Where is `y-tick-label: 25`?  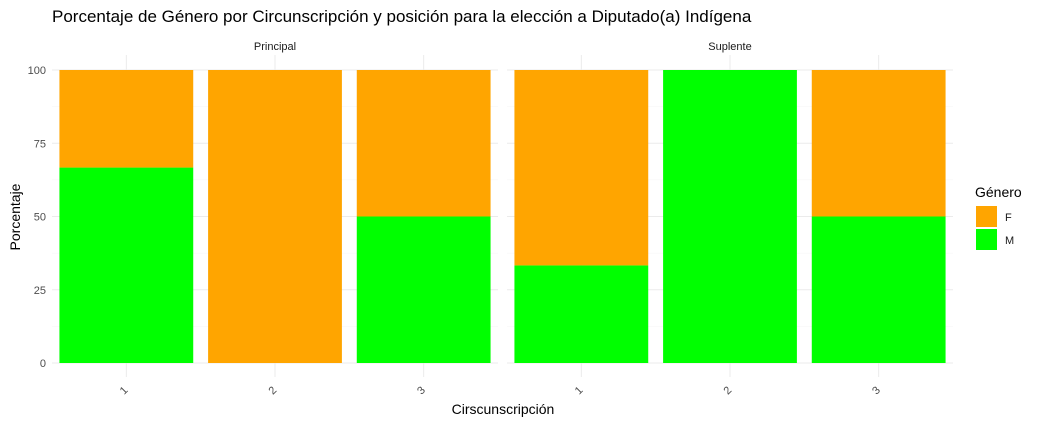
y-tick-label: 25 is located at coordinates (40, 291).